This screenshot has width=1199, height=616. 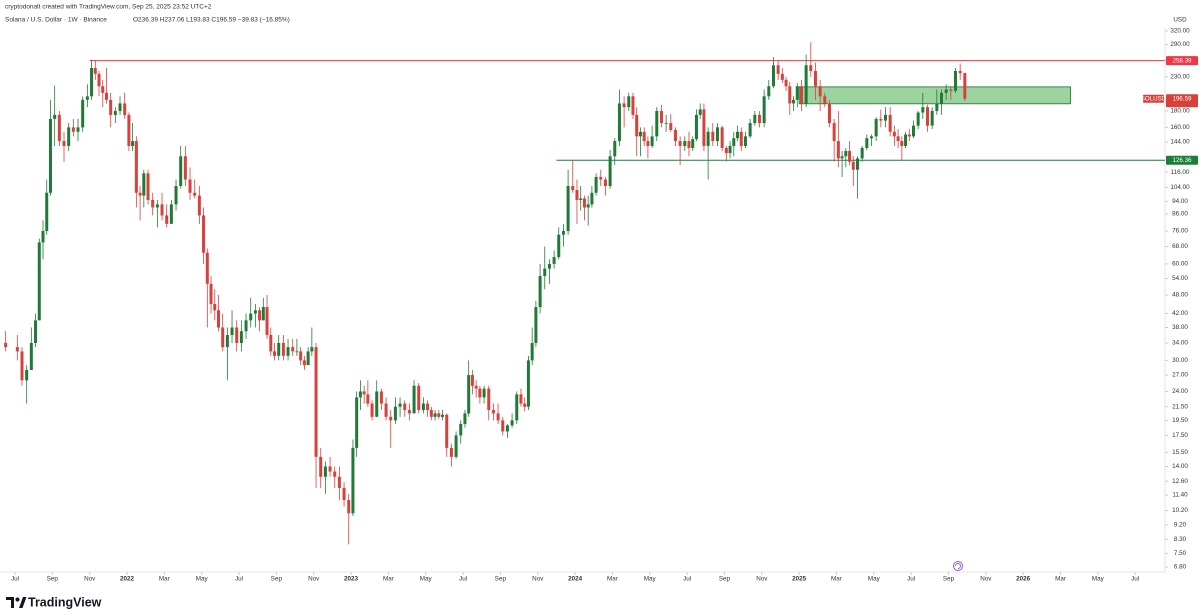 What do you see at coordinates (1180, 510) in the screenshot?
I see `y-tick-label: 10.20` at bounding box center [1180, 510].